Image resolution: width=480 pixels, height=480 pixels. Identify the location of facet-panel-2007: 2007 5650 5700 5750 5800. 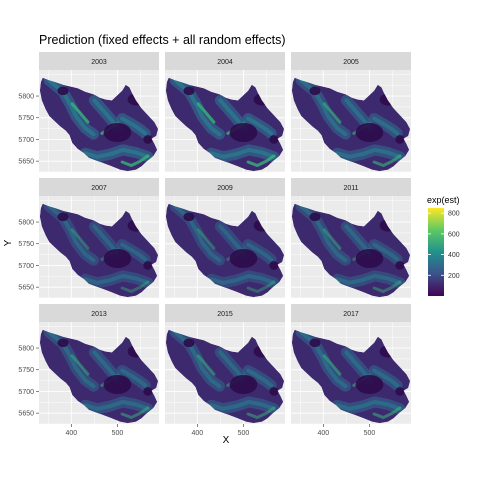
(88, 238).